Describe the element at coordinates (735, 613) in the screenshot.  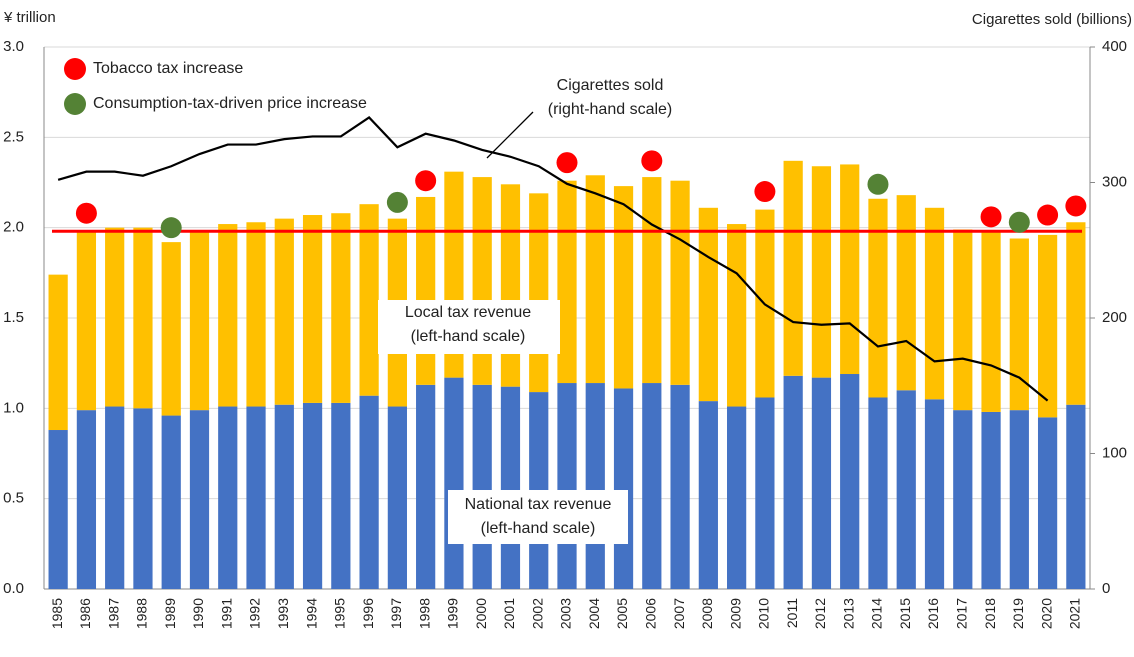
I see `x-tick-label: 2009` at that location.